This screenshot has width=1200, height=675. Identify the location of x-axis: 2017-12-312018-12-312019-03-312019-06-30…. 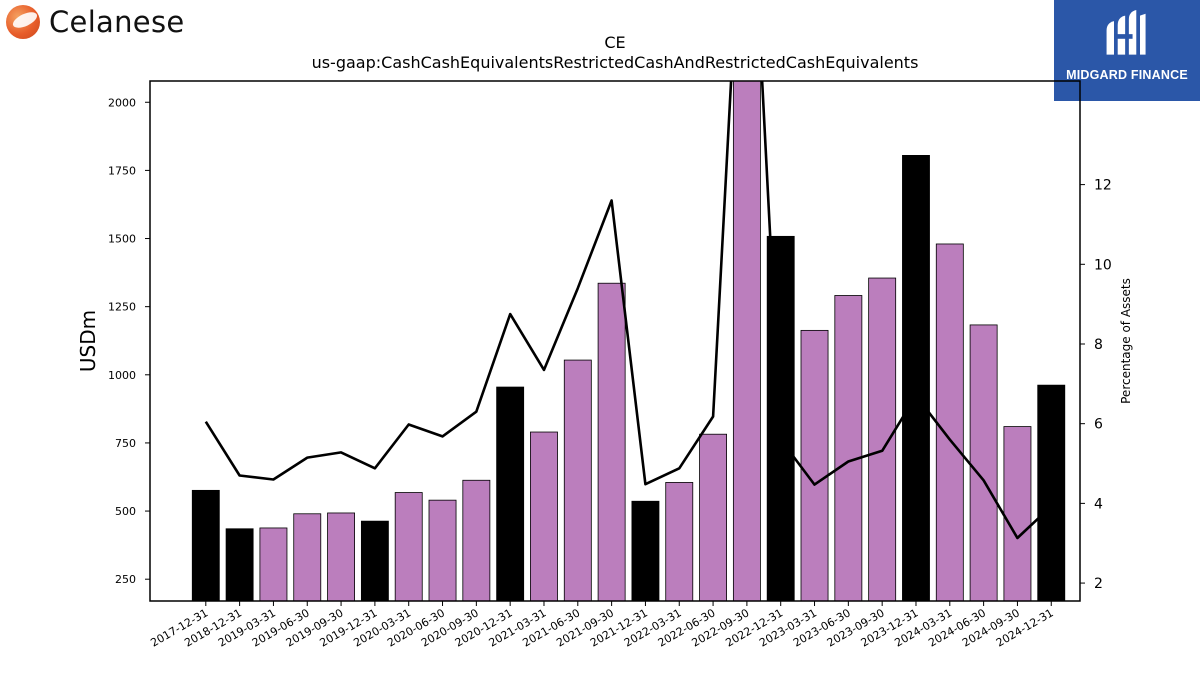
(602, 625).